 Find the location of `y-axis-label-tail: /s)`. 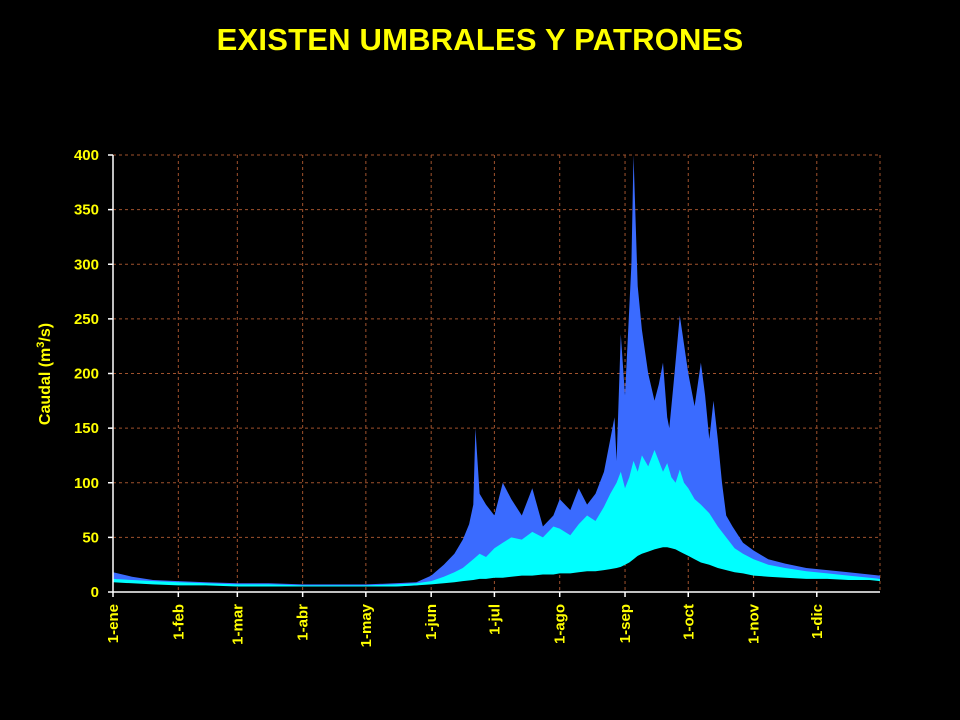

y-axis-label-tail: /s) is located at coordinates (45, 332).